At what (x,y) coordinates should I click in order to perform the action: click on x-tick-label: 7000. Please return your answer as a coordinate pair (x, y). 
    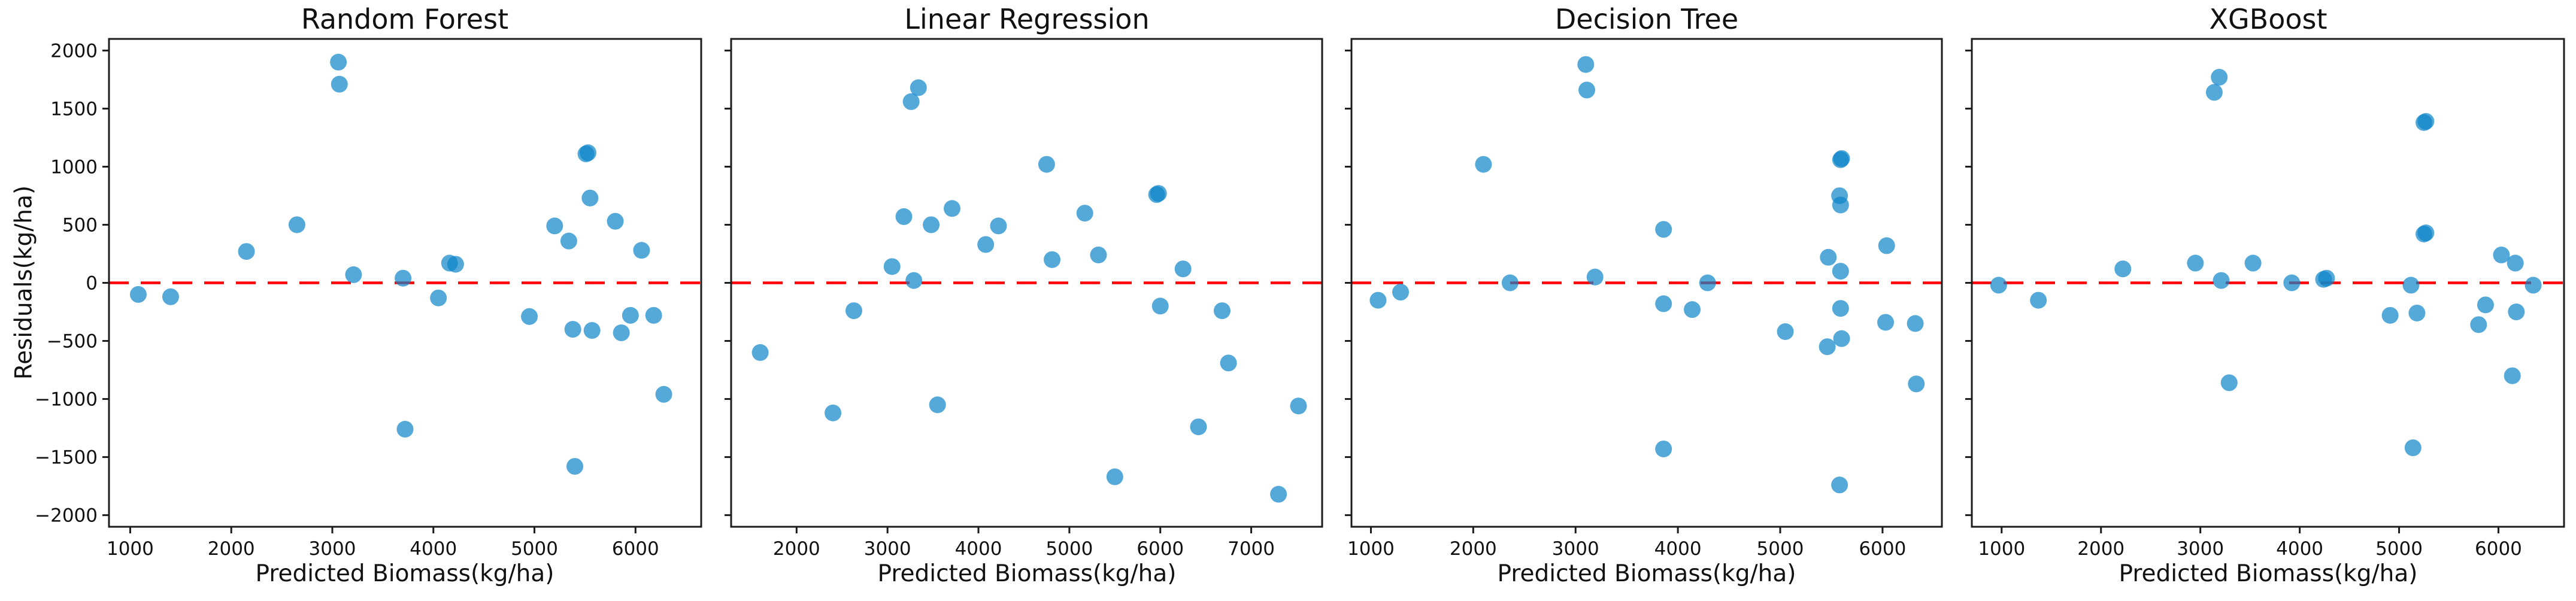
    Looking at the image, I should click on (1251, 549).